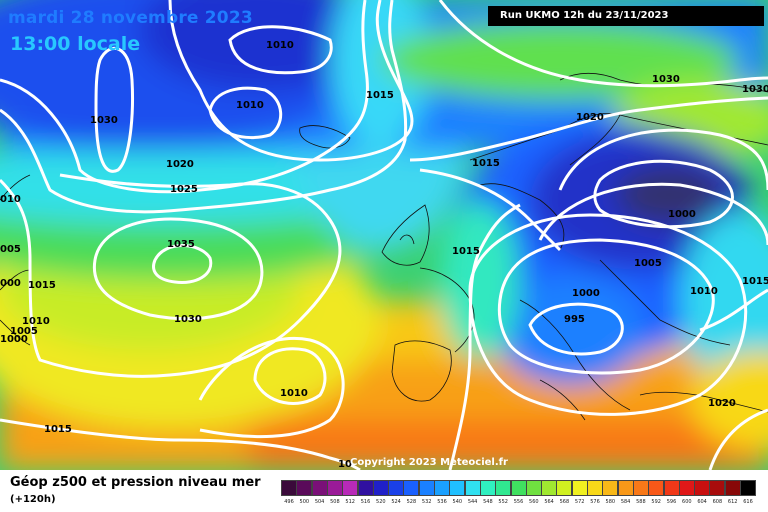 This screenshot has height=512, width=768. What do you see at coordinates (10, 199) in the screenshot?
I see `isobar-label: 010` at bounding box center [10, 199].